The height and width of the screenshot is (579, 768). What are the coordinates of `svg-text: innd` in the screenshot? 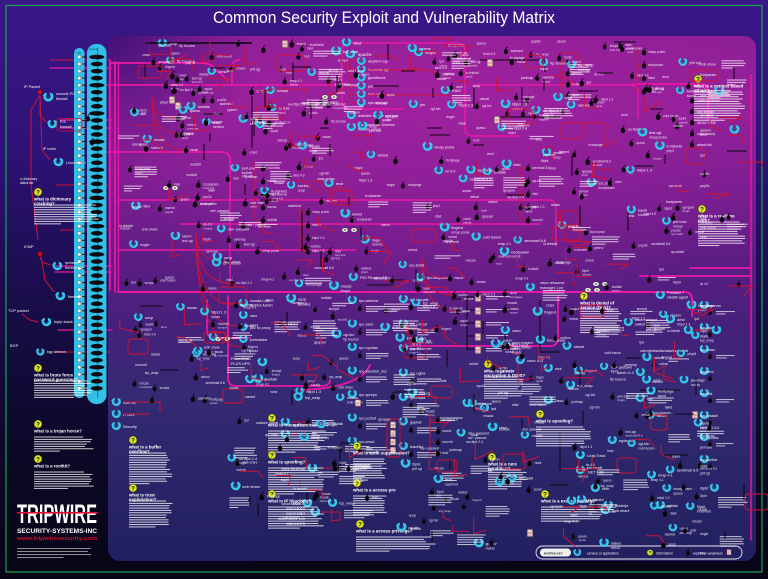 It's located at (282, 113).